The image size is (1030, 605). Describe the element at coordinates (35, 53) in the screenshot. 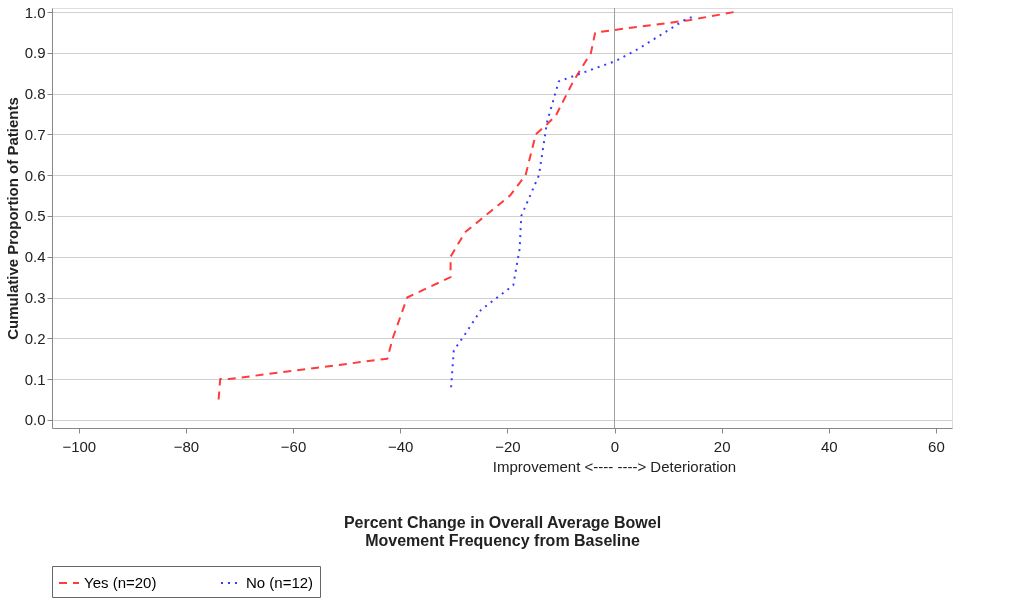

I see `y-tick-label: 0.9` at that location.